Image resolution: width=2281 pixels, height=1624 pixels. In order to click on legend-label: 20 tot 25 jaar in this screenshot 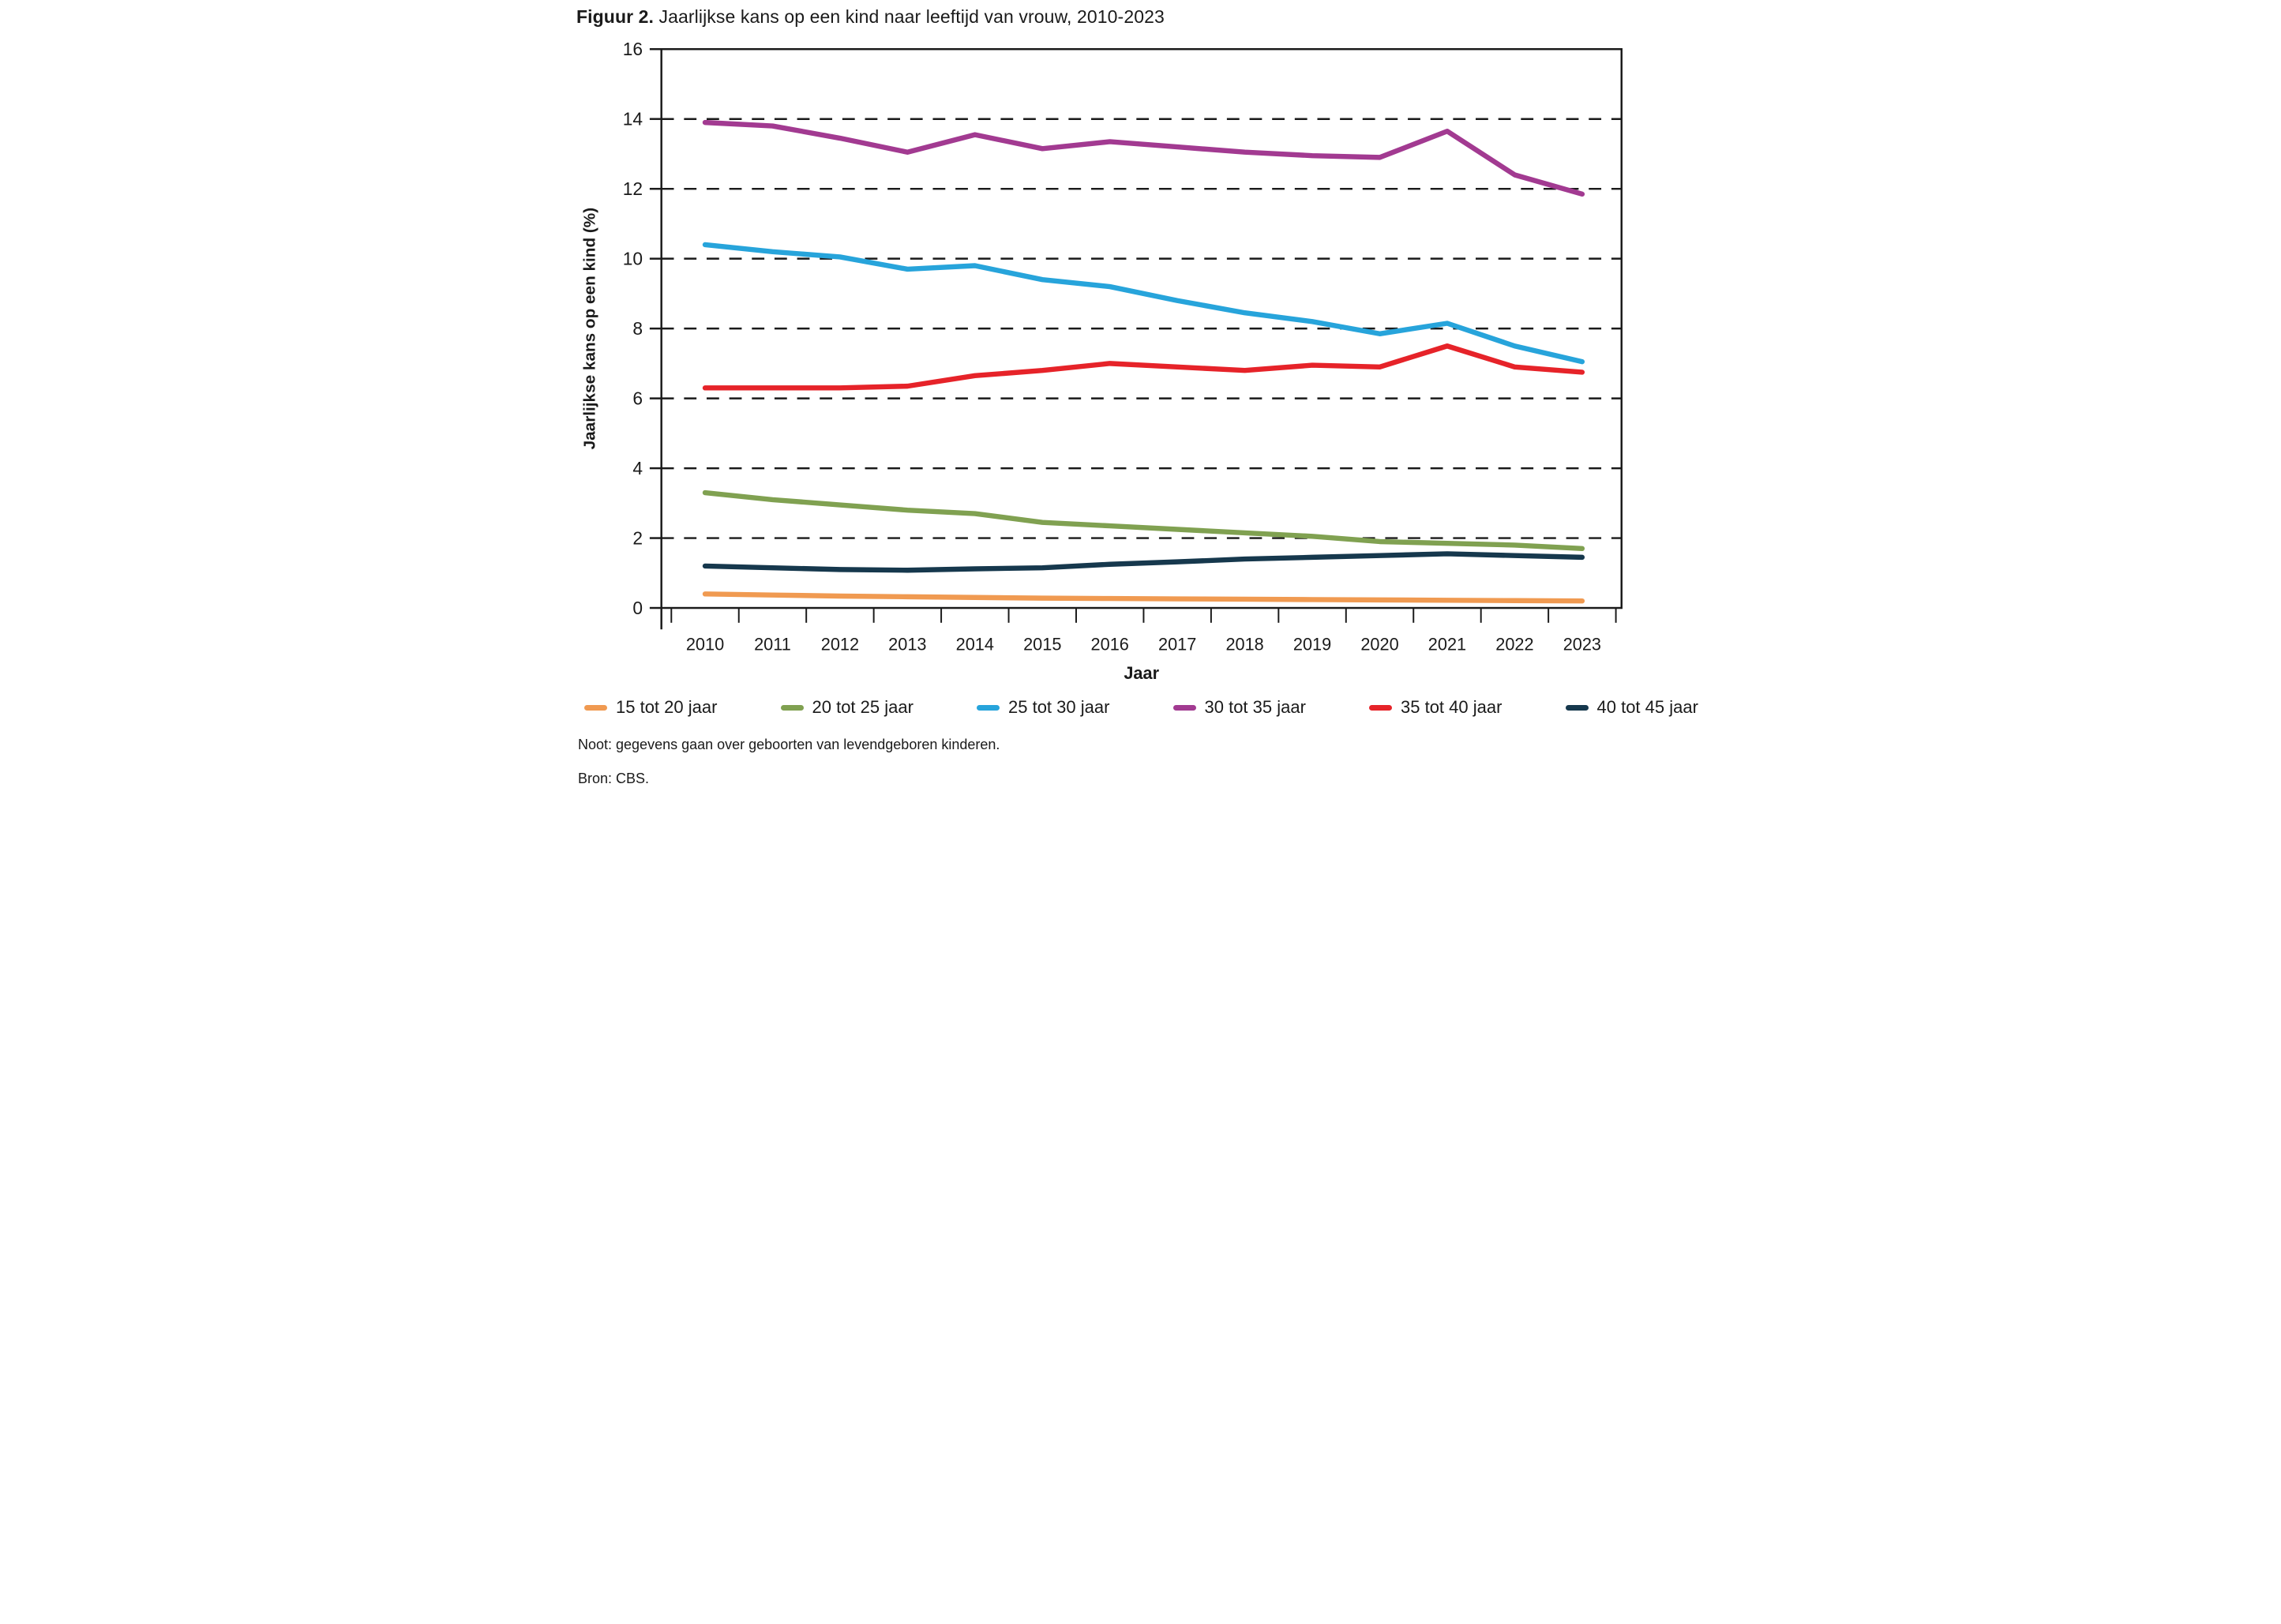, I will do `click(863, 707)`.